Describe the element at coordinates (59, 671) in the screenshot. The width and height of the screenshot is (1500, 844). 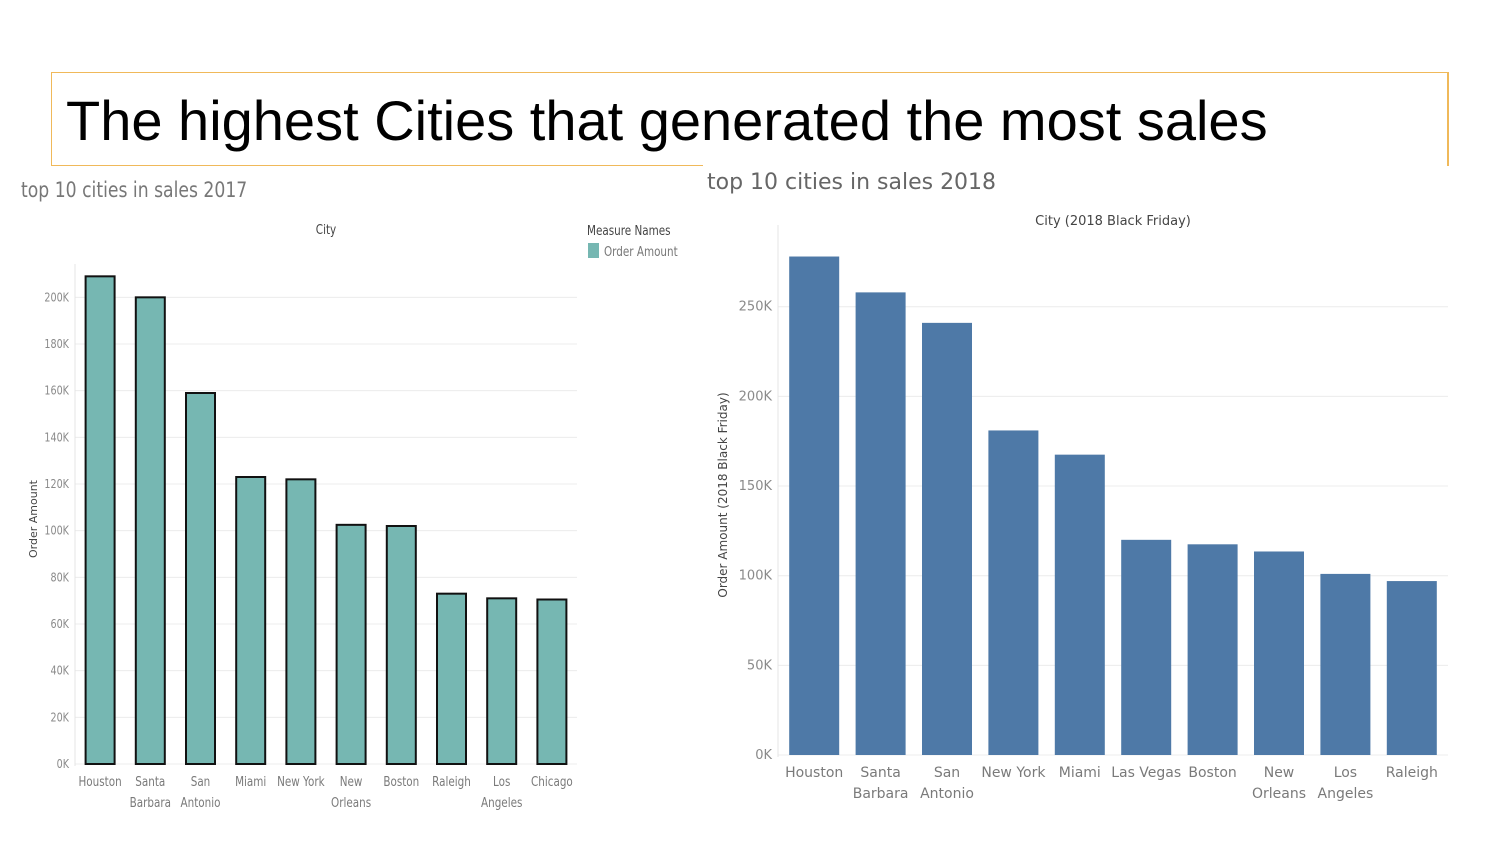
I see `chart-2017-ytick-label: 40K` at that location.